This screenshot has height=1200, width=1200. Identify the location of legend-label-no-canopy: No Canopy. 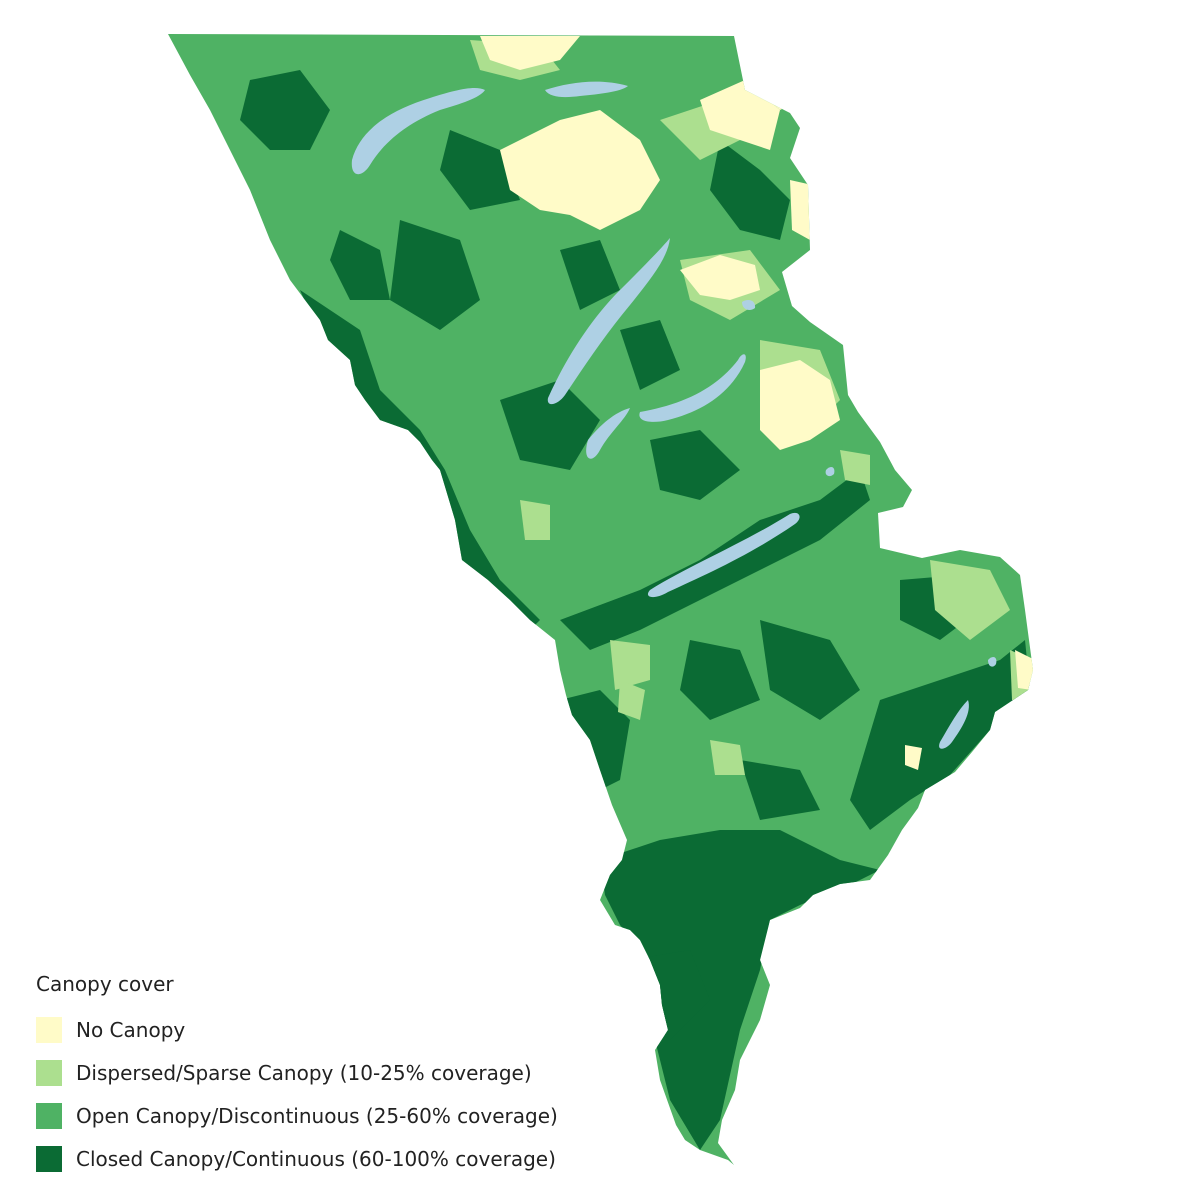
(131, 1029).